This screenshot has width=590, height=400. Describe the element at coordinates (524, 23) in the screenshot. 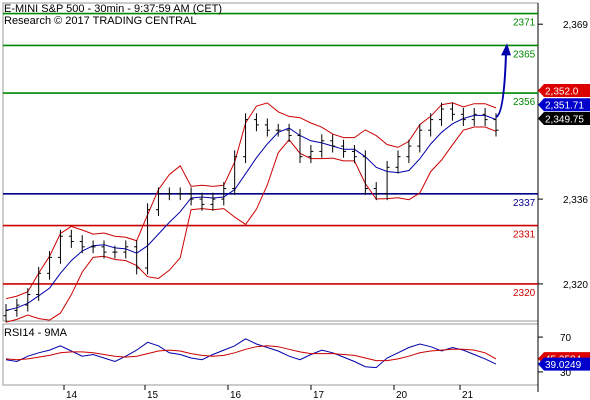

I see `level-label-2371: 2371` at that location.